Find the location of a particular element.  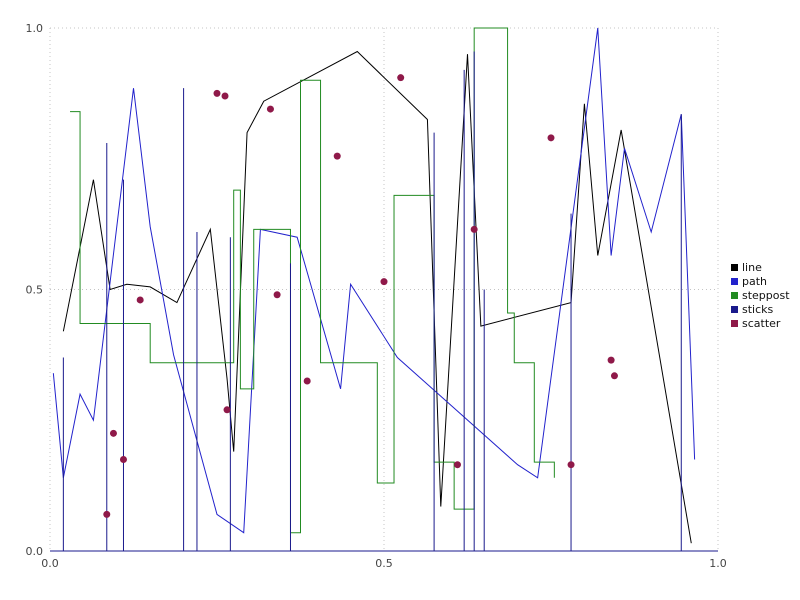

legend-label-line: line is located at coordinates (752, 267).